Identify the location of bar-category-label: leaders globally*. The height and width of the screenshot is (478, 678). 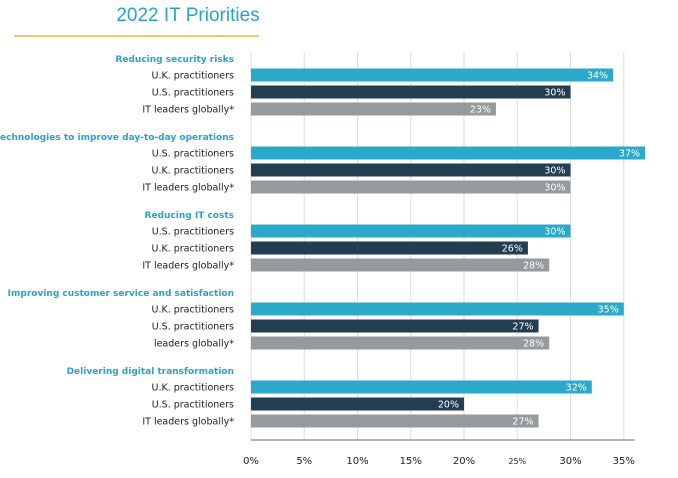
(194, 344).